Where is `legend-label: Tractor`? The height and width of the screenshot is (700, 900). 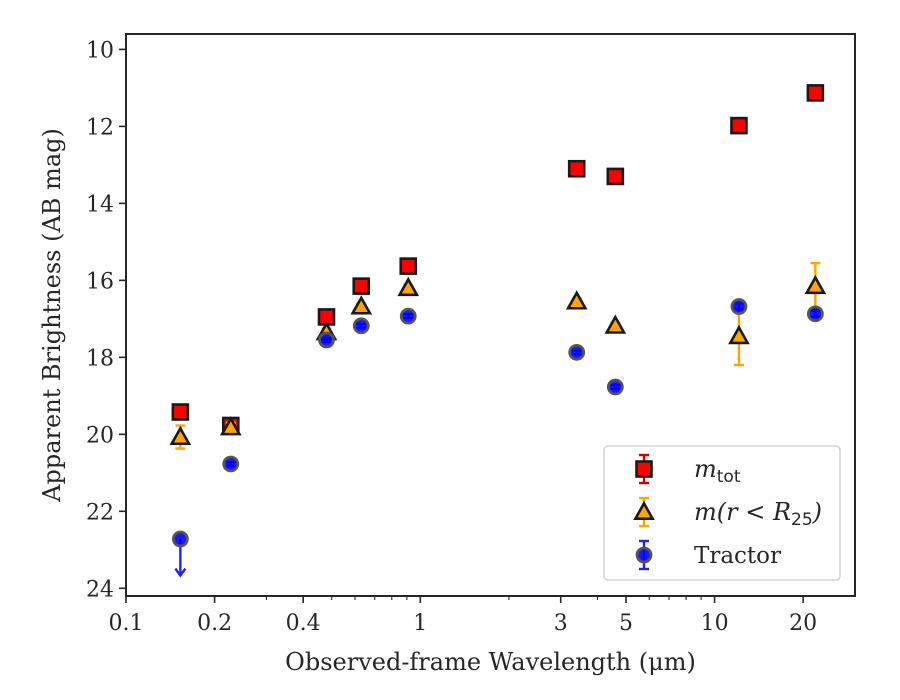
legend-label: Tractor is located at coordinates (737, 556).